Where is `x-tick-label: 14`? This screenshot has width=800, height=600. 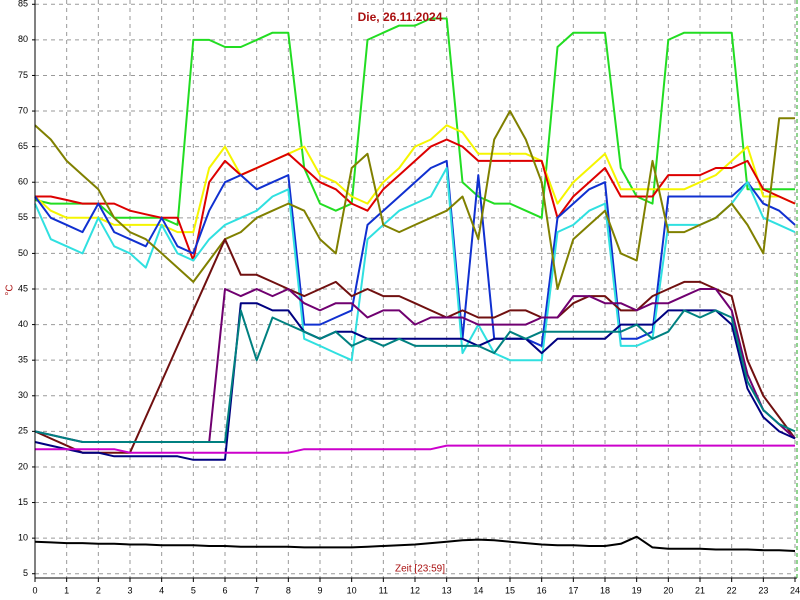
x-tick-label: 14 is located at coordinates (478, 590).